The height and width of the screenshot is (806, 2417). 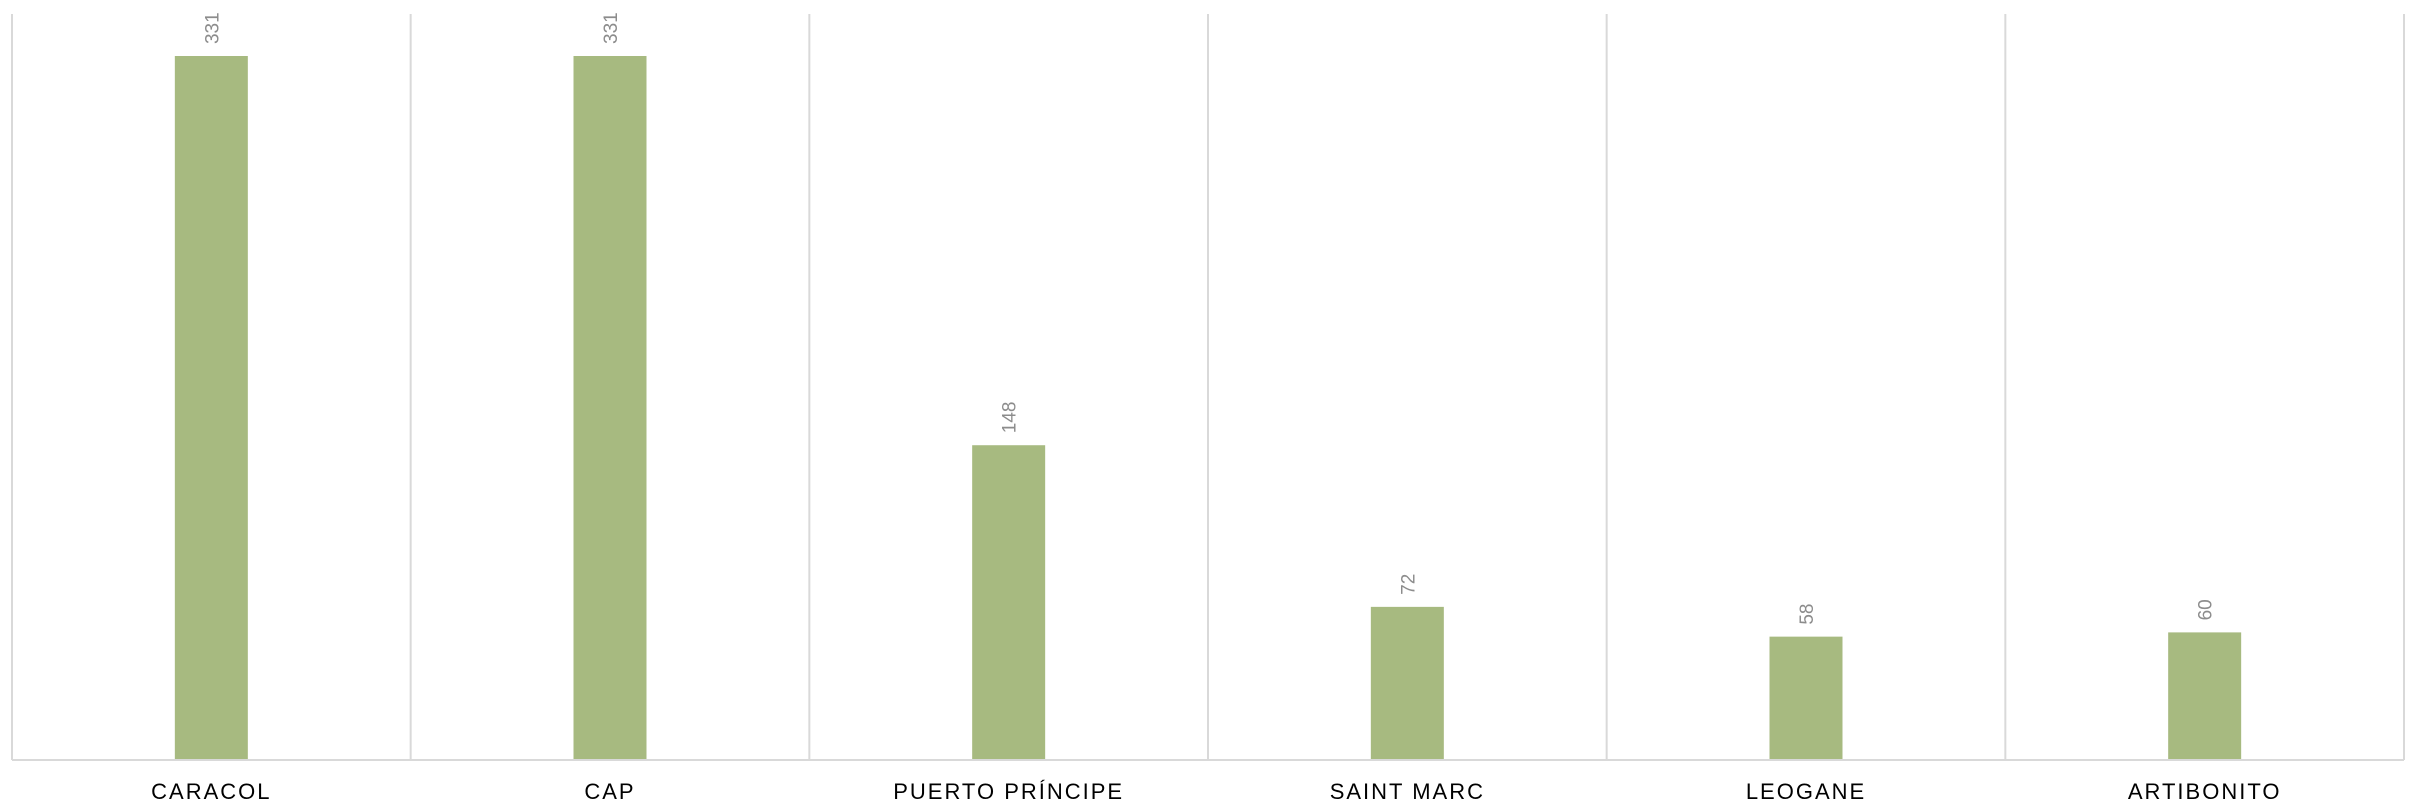 What do you see at coordinates (2205, 696) in the screenshot?
I see `bar-artibonito` at bounding box center [2205, 696].